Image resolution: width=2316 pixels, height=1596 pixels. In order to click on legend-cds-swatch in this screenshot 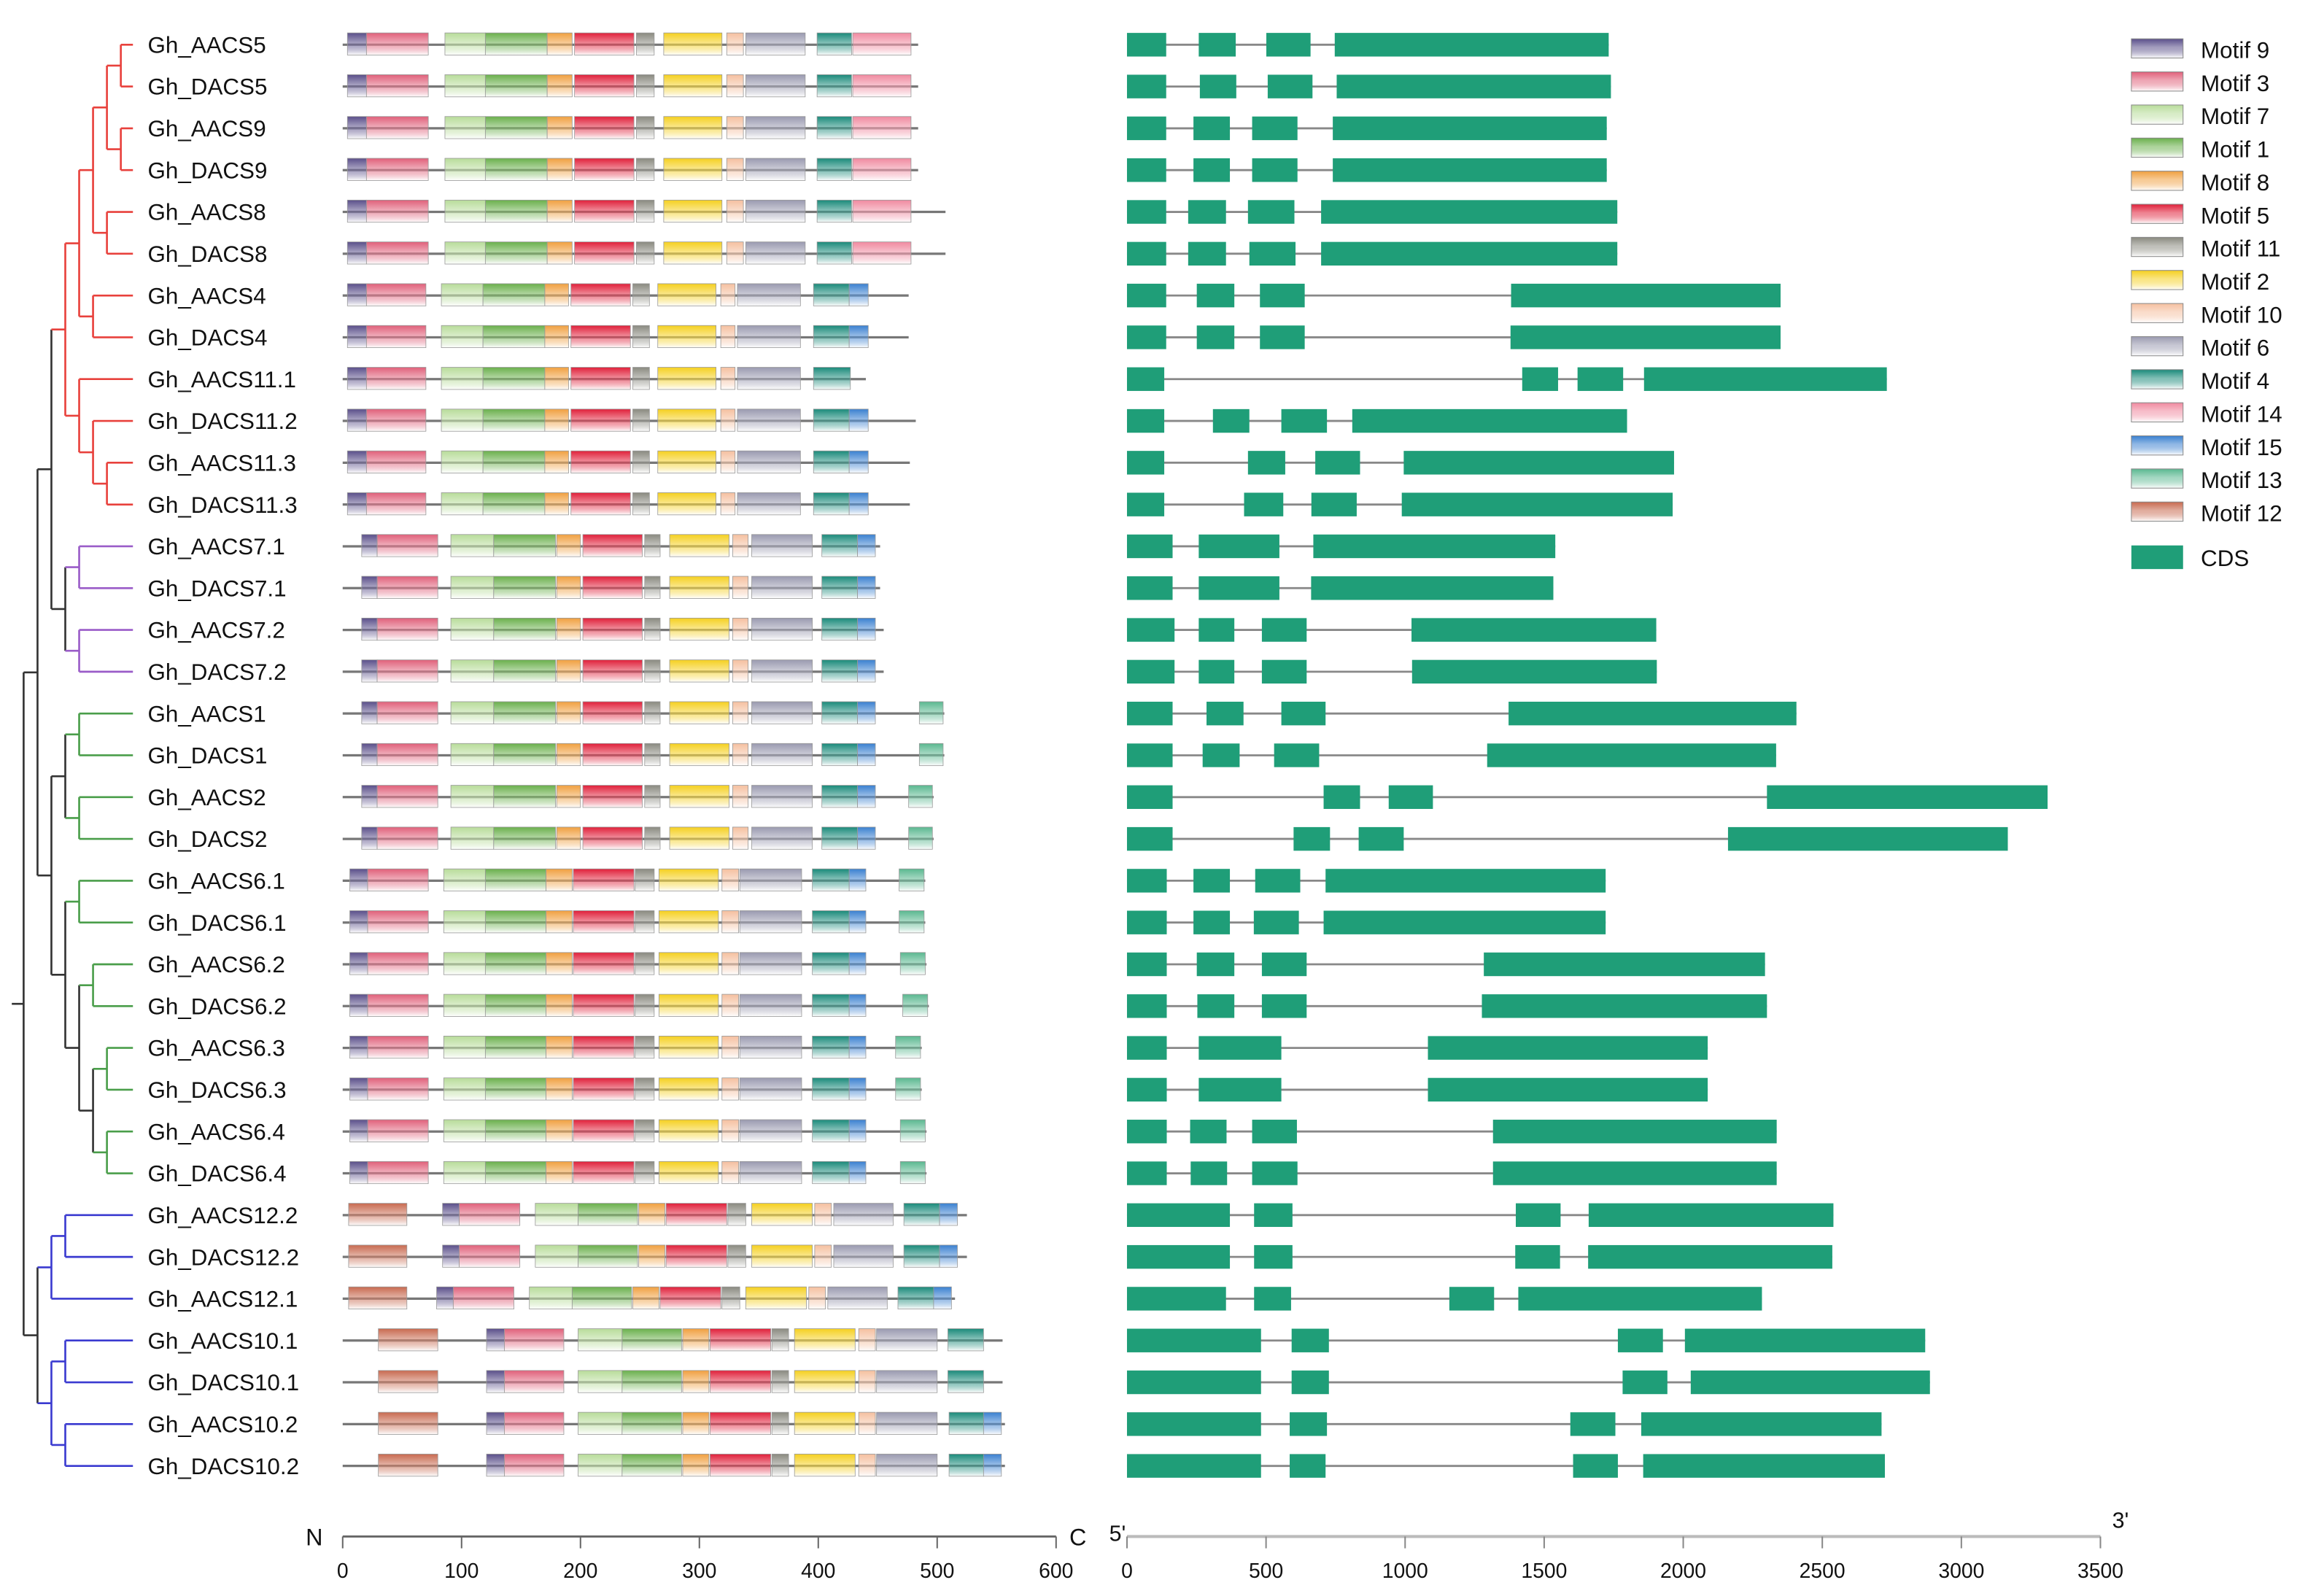, I will do `click(2157, 557)`.